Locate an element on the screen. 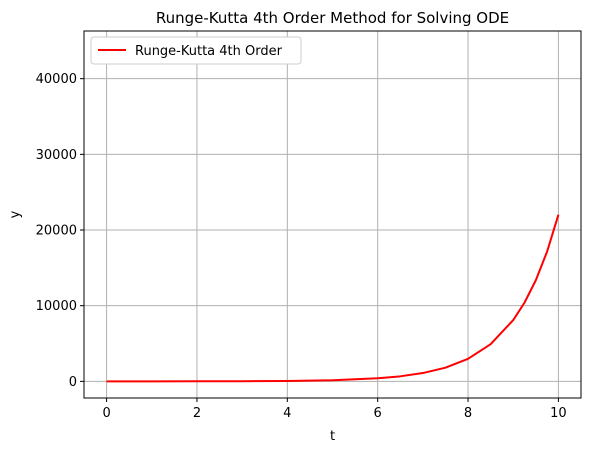 This screenshot has height=453, width=589. x-tick-label: 0 is located at coordinates (106, 413).